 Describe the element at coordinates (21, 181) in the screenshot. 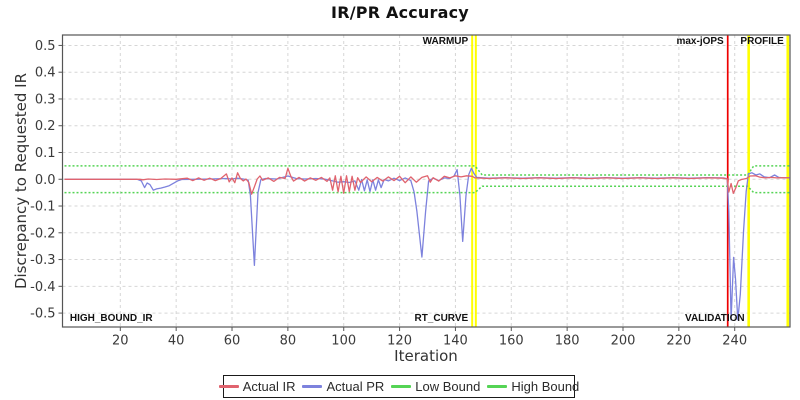

I see `y-axis-title: Discrepancy to Requested IR` at that location.